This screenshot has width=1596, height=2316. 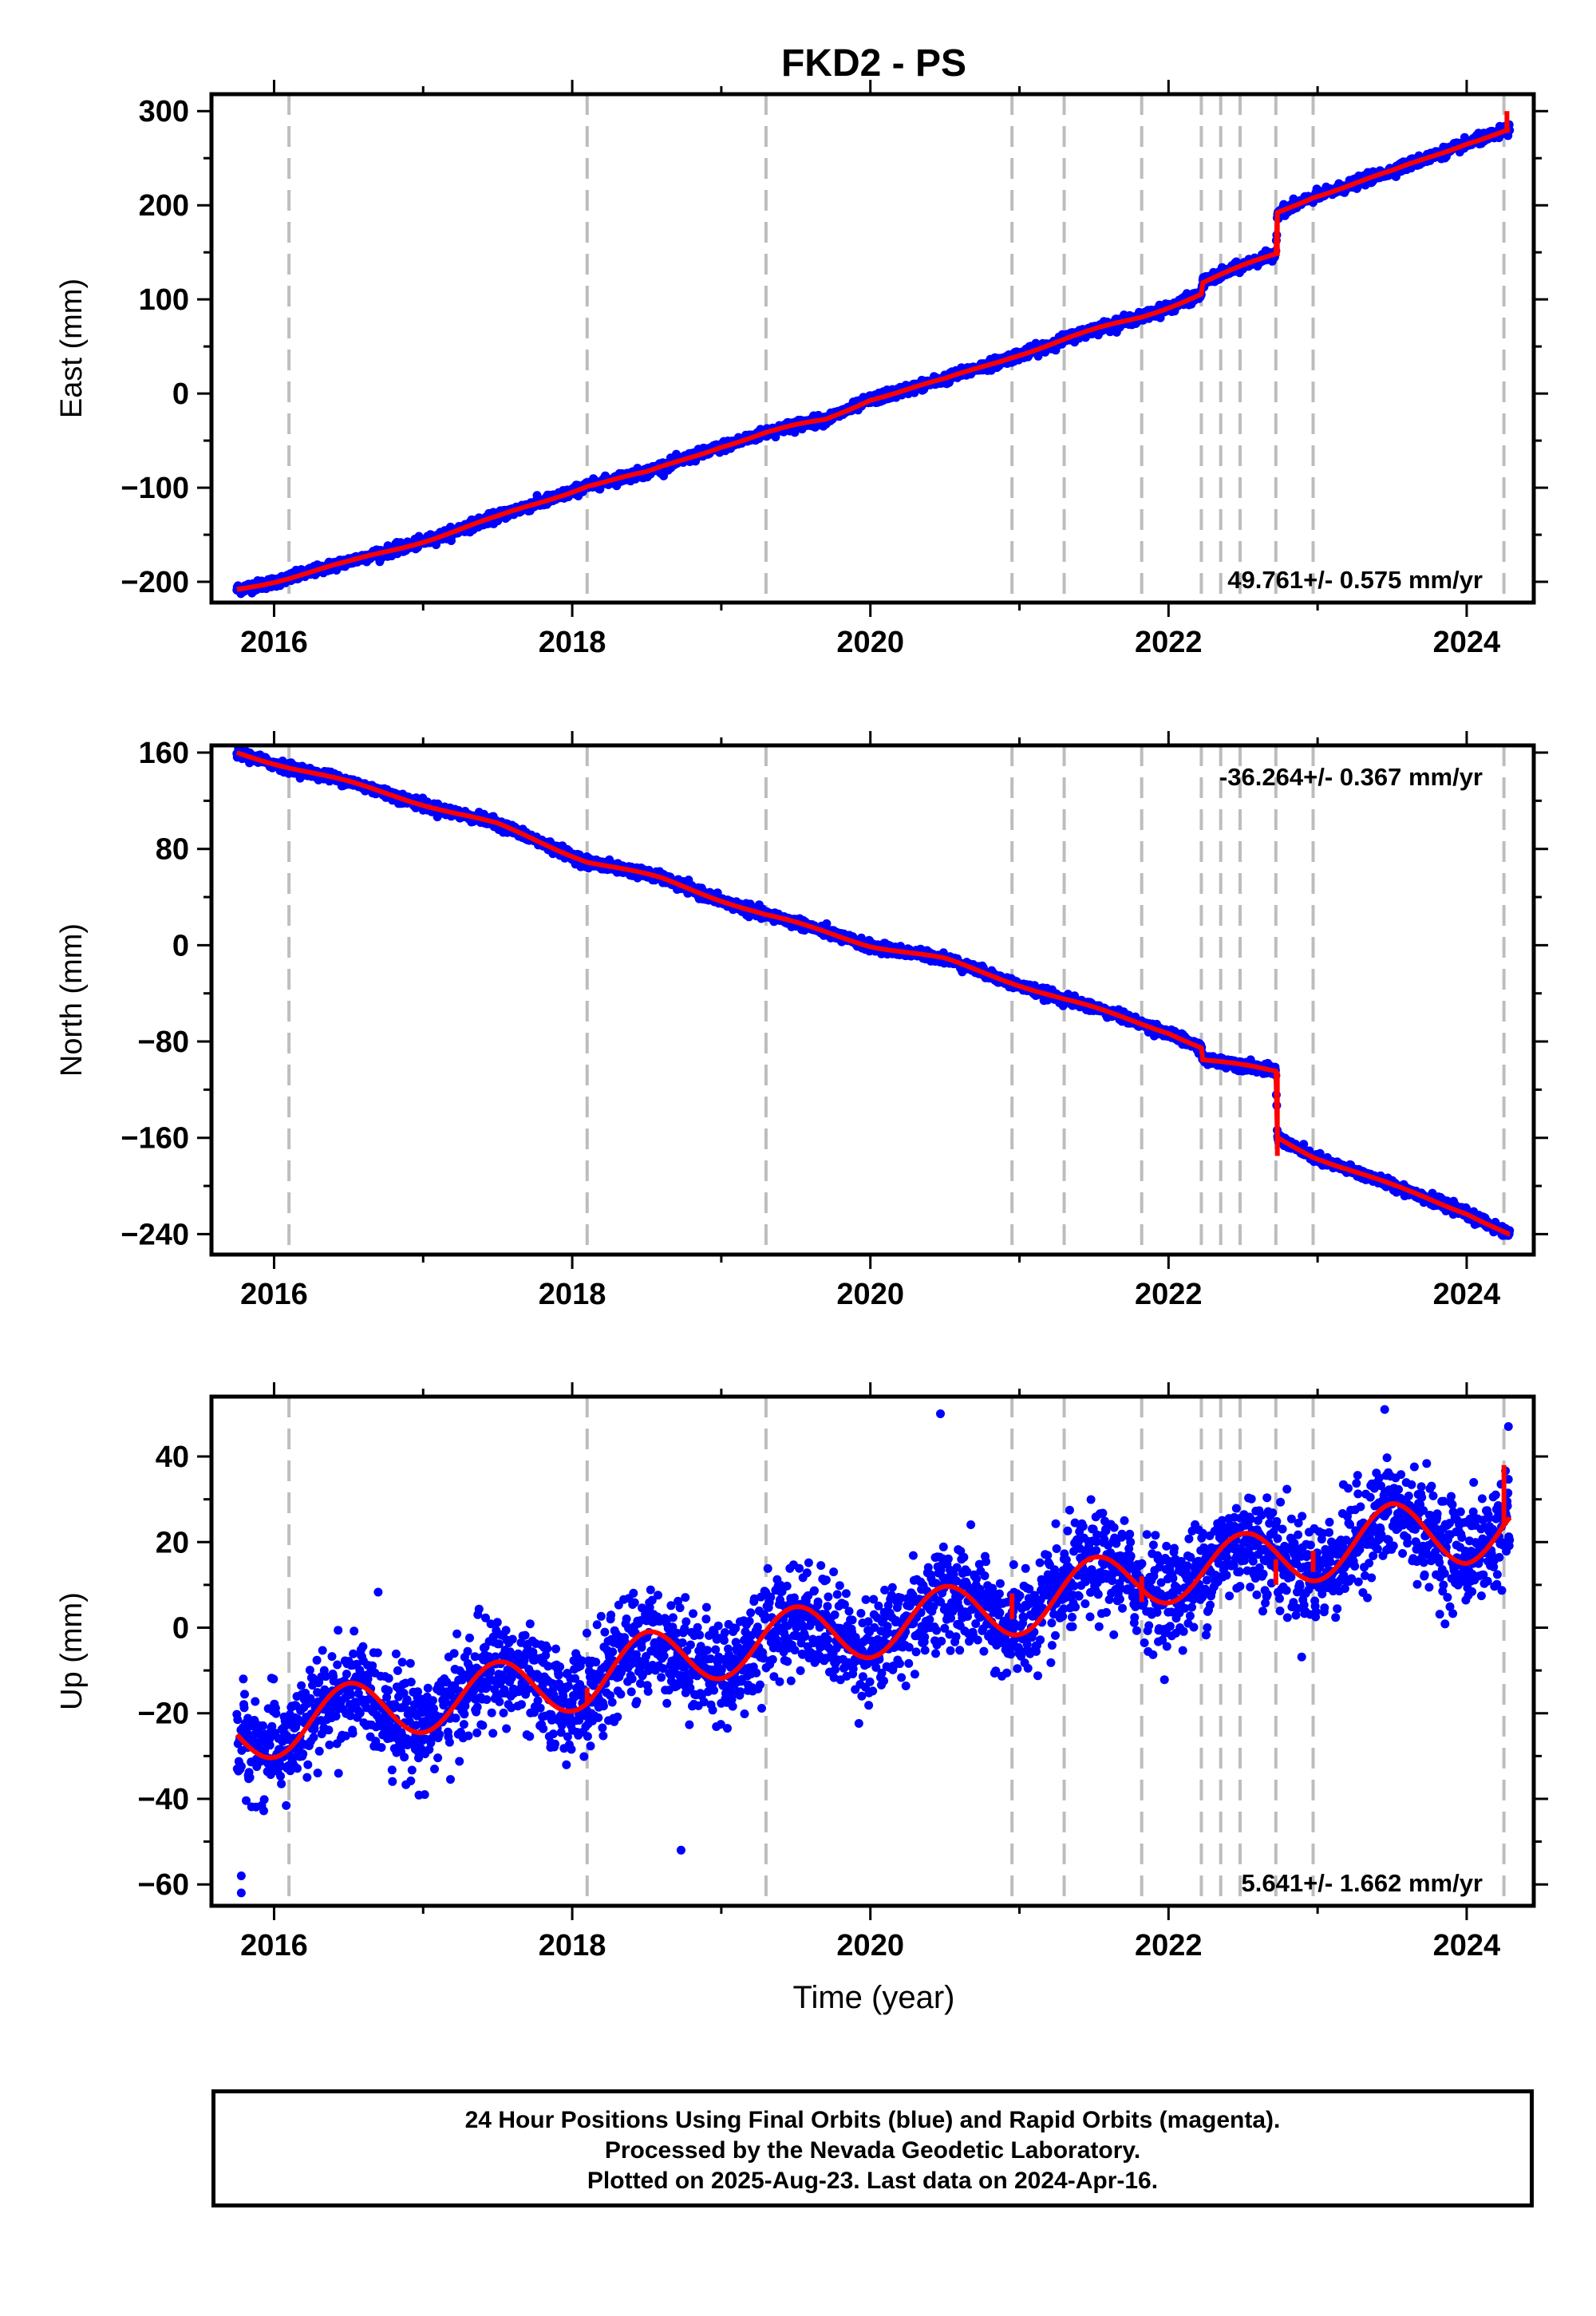 I want to click on x-tick-label: 2020, so click(x=870, y=642).